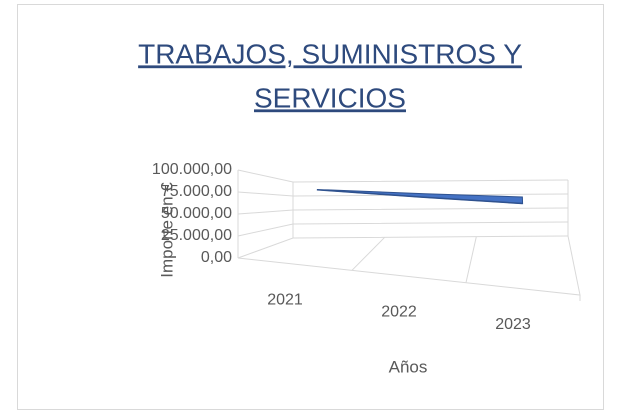  I want to click on y-axis-label: Importe en €, so click(166, 230).